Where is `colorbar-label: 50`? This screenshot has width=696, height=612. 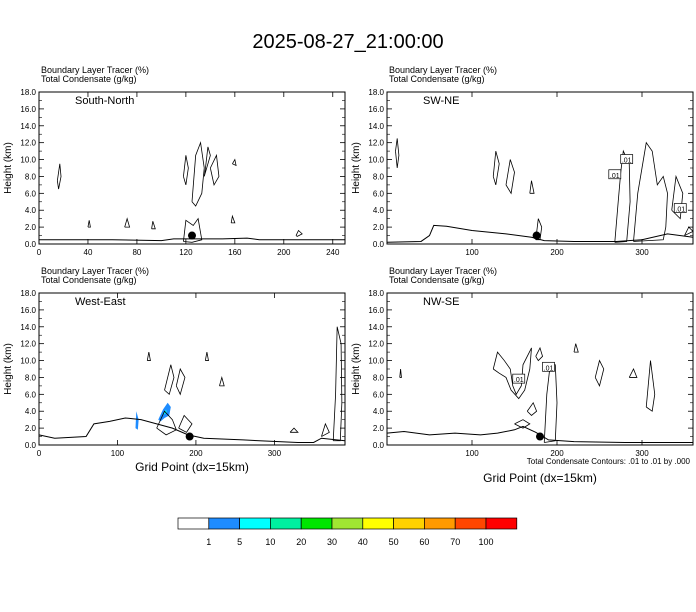
colorbar-label: 50 is located at coordinates (394, 542).